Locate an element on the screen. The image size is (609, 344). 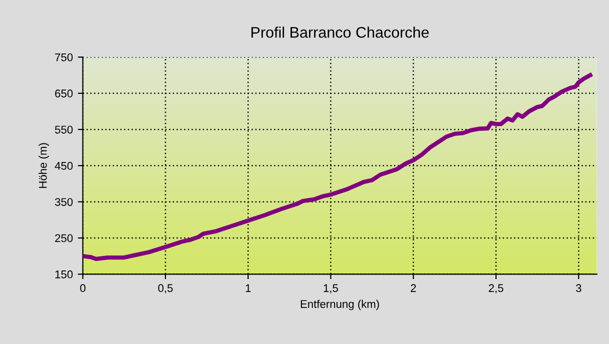
y-tick-label: 650 is located at coordinates (64, 94).